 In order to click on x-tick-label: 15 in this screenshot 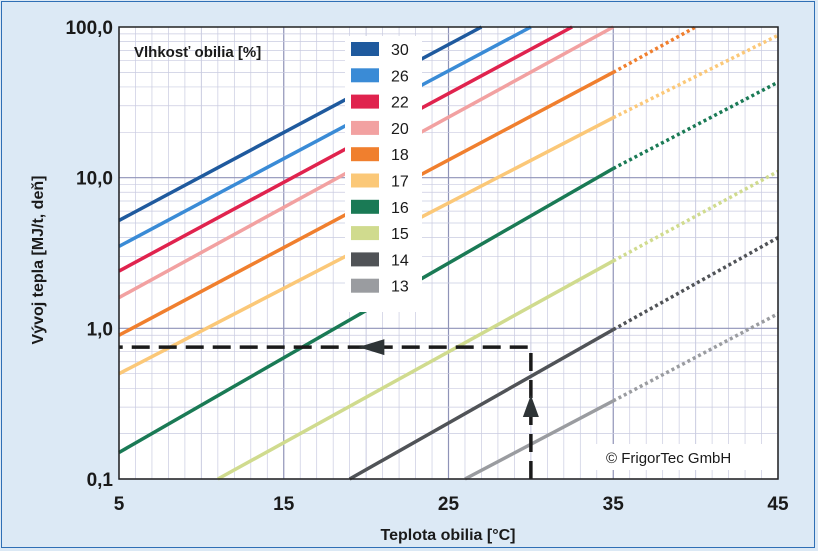, I will do `click(284, 504)`.